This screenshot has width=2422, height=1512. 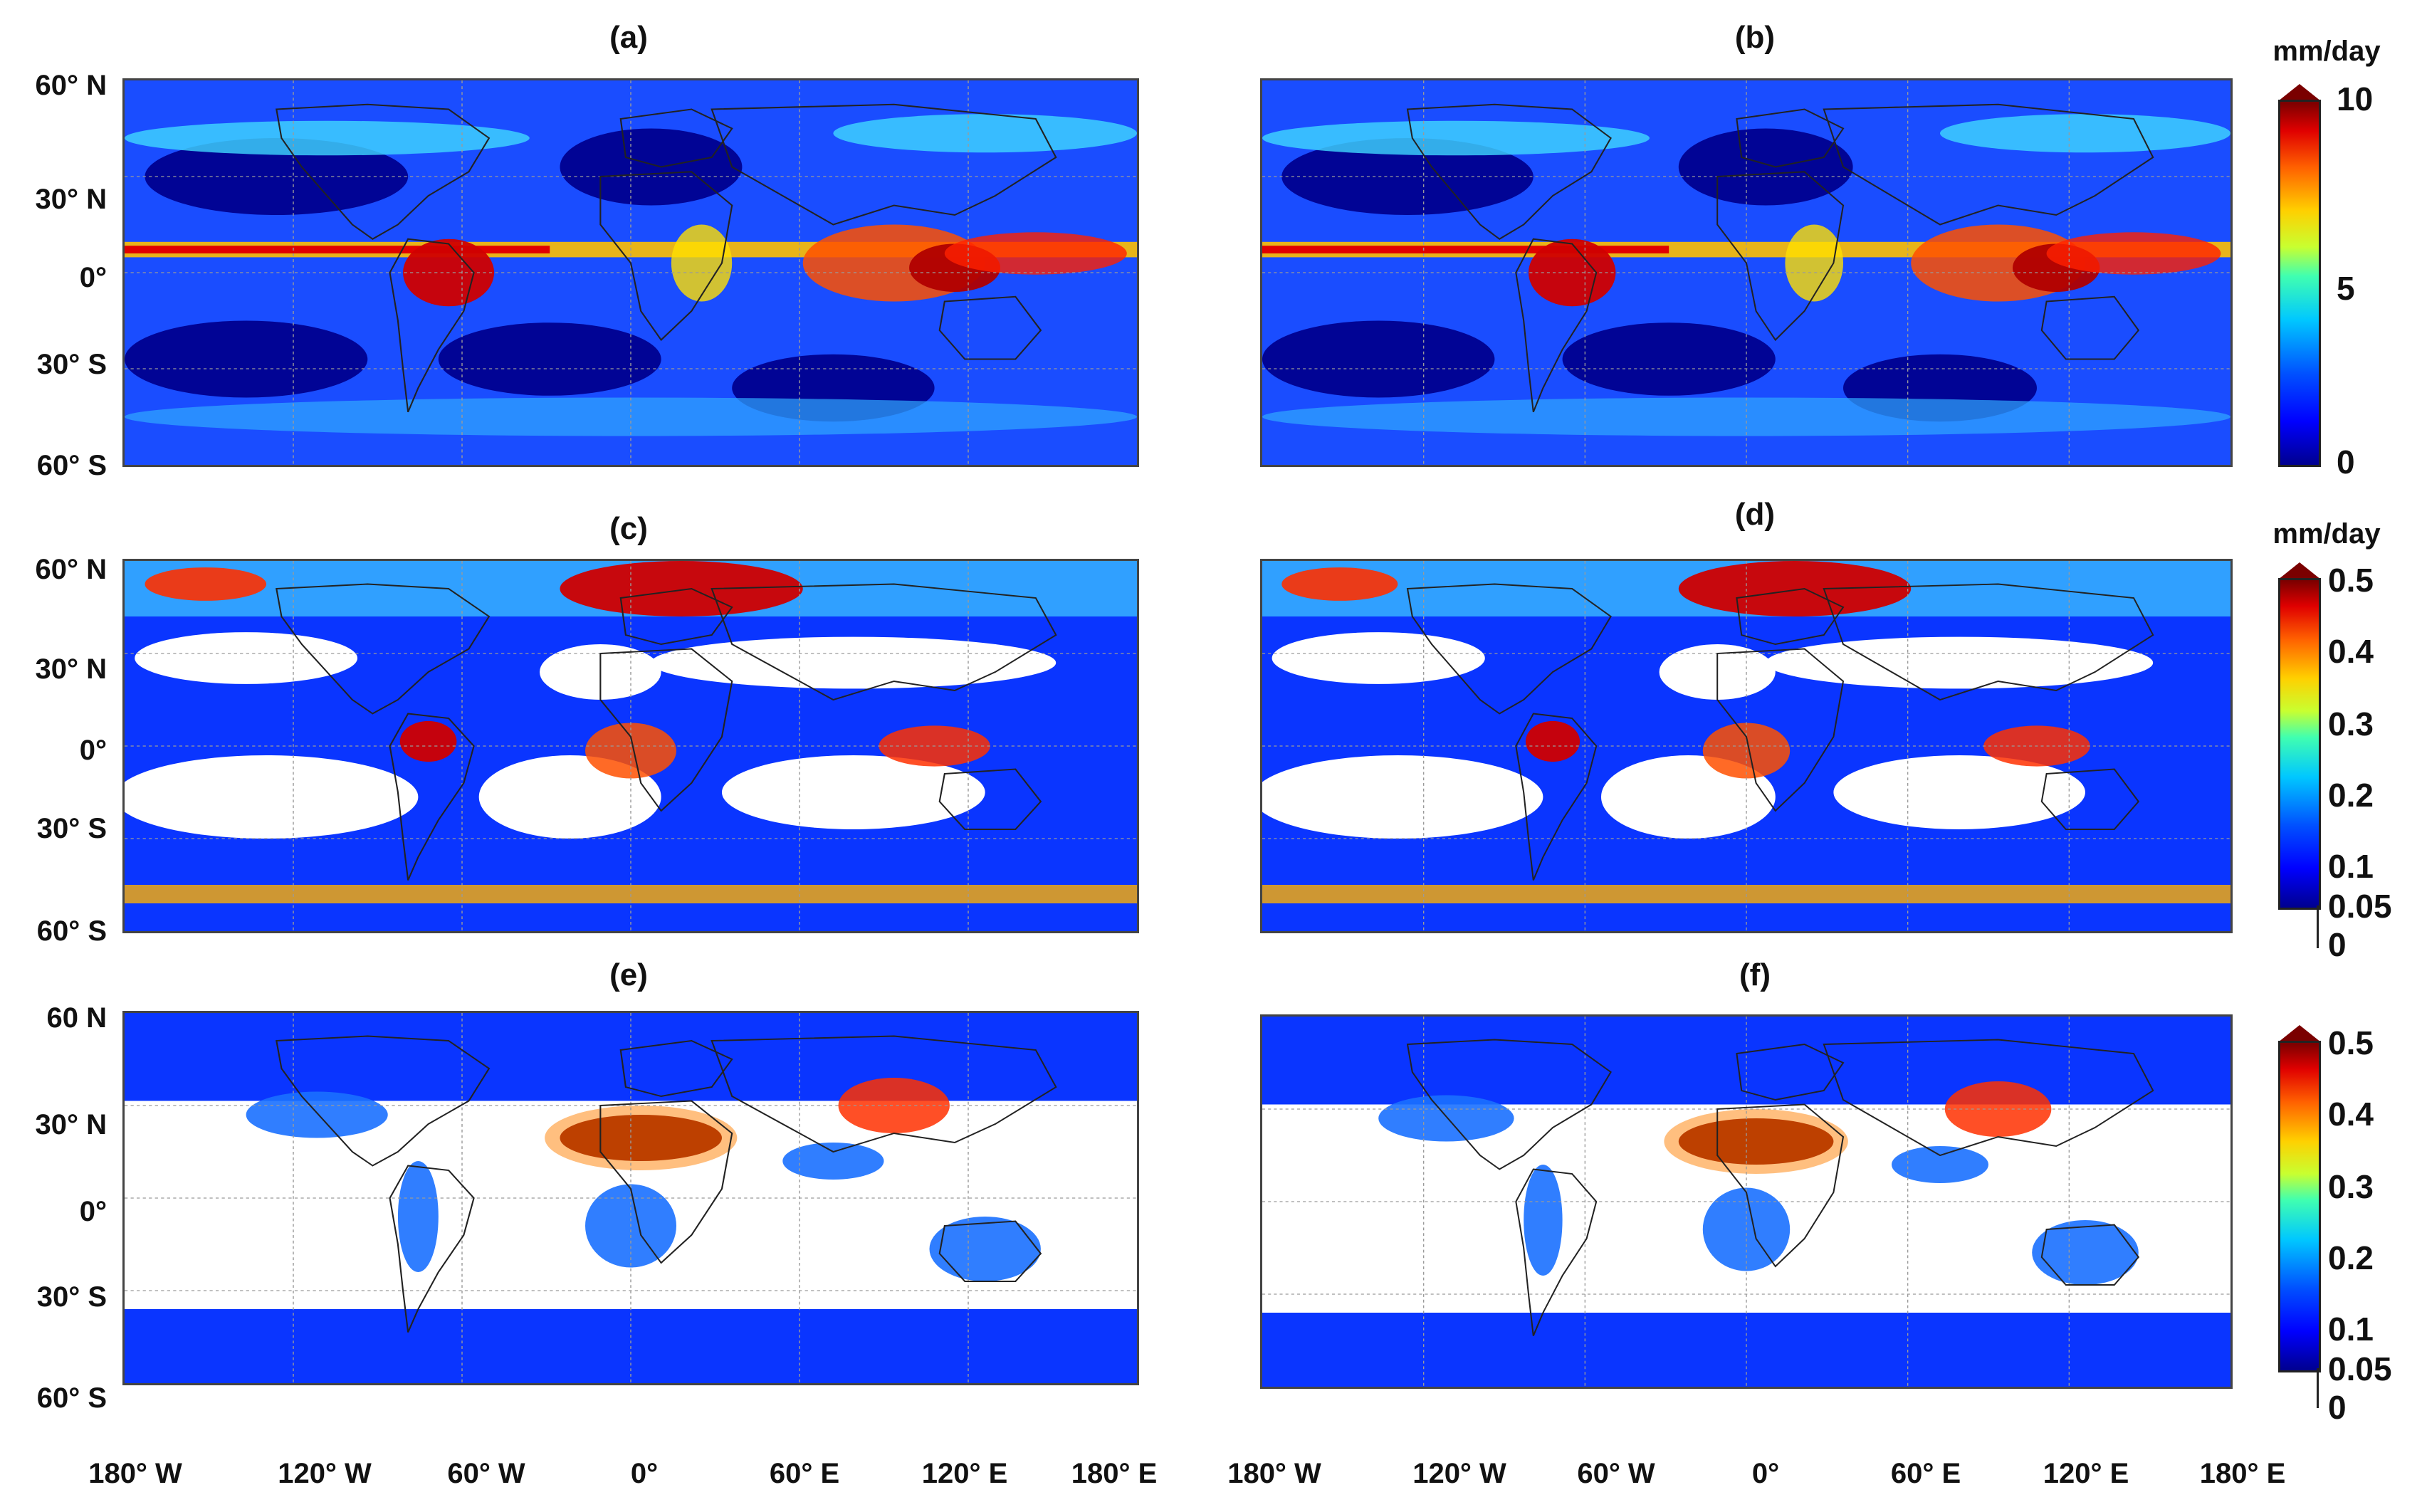 What do you see at coordinates (71, 364) in the screenshot?
I see `lat-label-r1-30s: 30° S` at bounding box center [71, 364].